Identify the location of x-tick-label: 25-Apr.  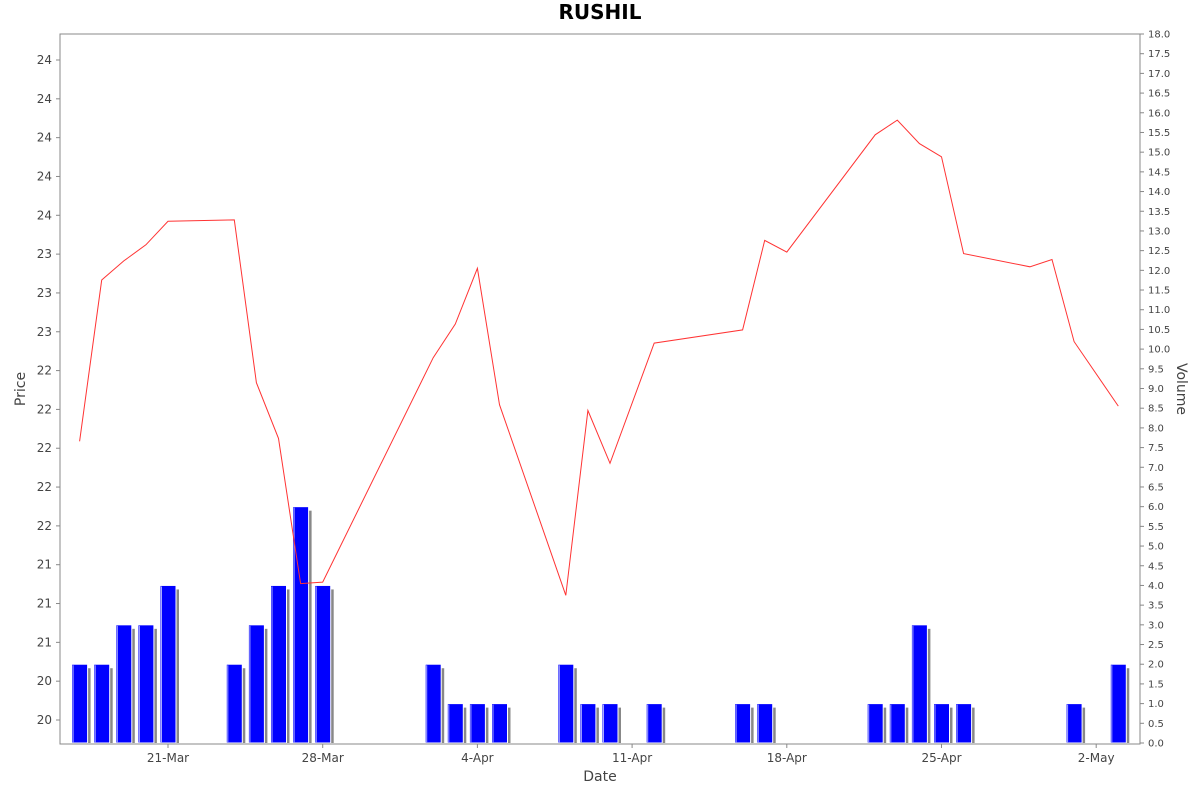
(941, 758).